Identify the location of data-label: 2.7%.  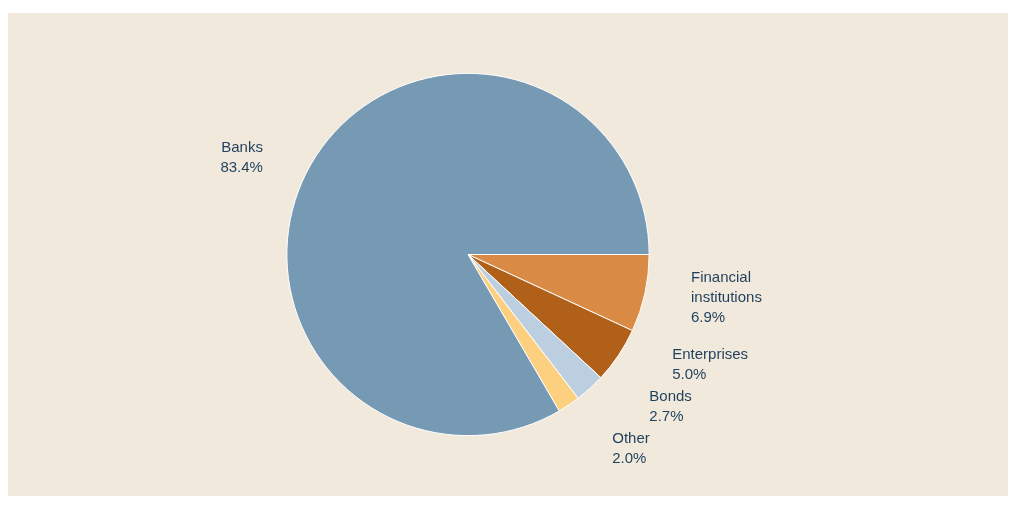
(666, 416).